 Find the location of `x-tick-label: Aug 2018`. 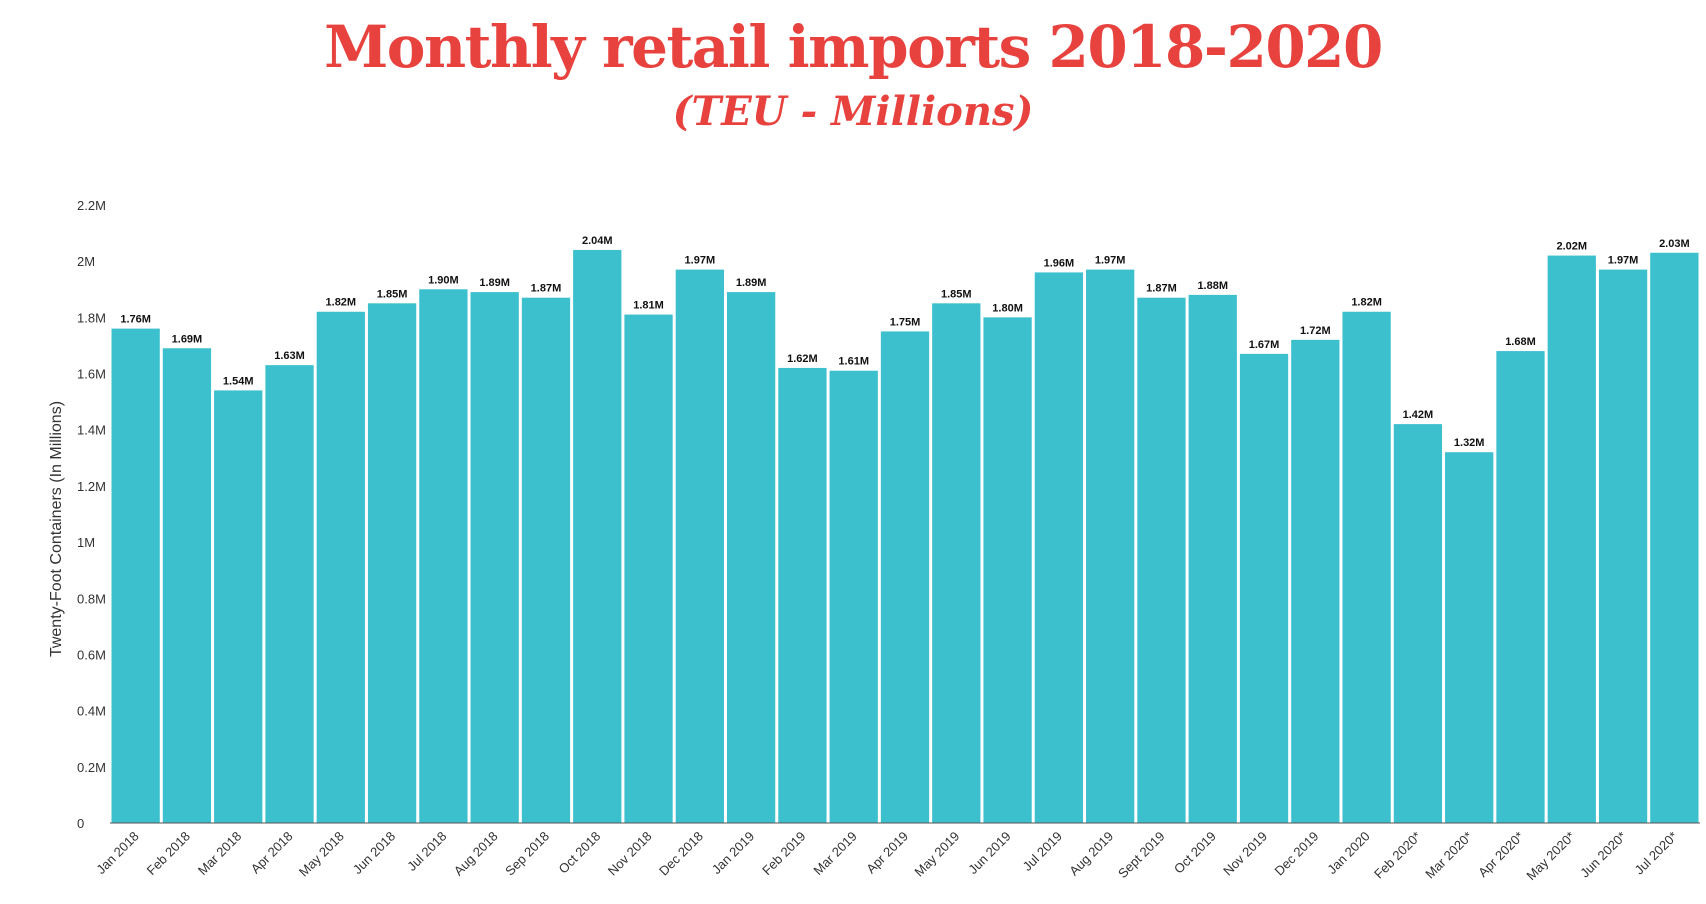

x-tick-label: Aug 2018 is located at coordinates (476, 854).